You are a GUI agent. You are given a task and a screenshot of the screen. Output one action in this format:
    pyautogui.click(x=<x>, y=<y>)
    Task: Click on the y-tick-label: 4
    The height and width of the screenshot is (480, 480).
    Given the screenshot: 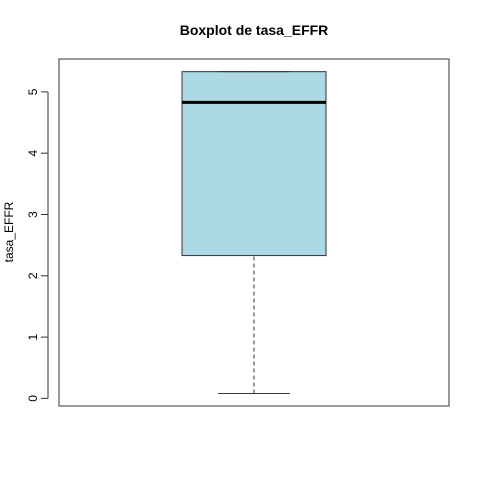 What is the action you would take?
    pyautogui.click(x=33, y=153)
    